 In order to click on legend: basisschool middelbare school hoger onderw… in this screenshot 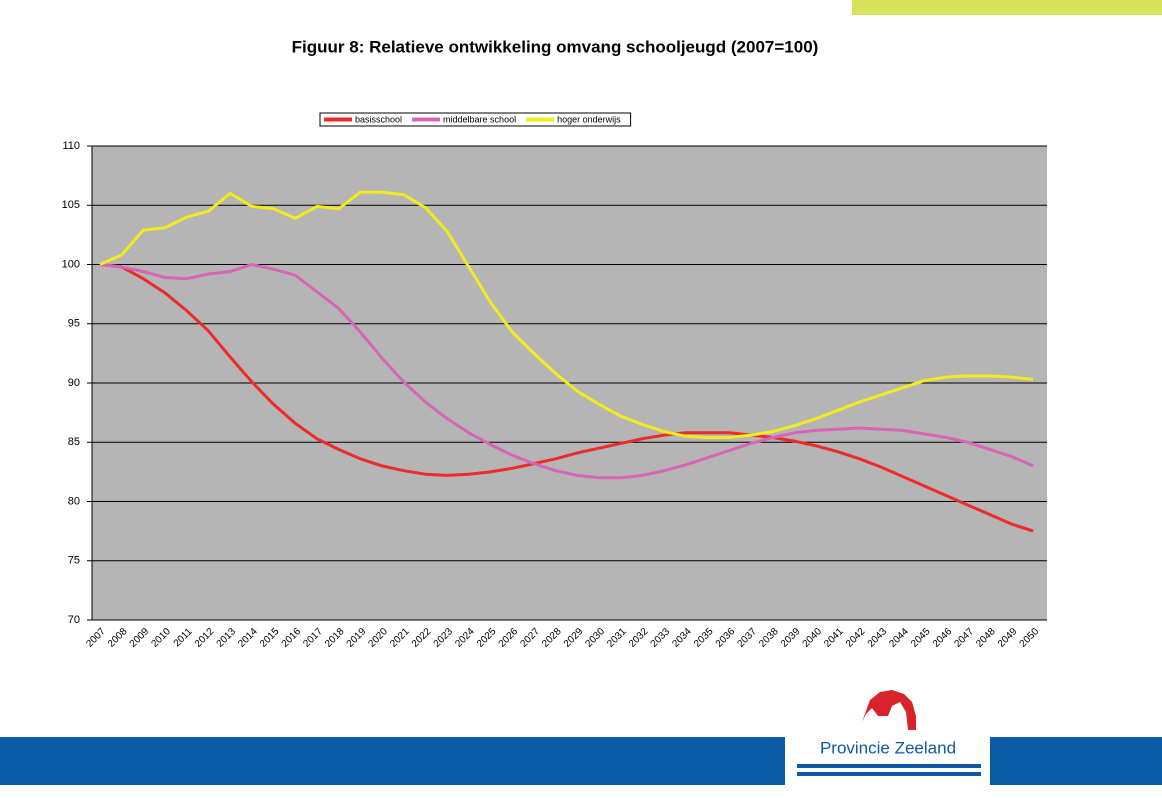, I will do `click(475, 119)`.